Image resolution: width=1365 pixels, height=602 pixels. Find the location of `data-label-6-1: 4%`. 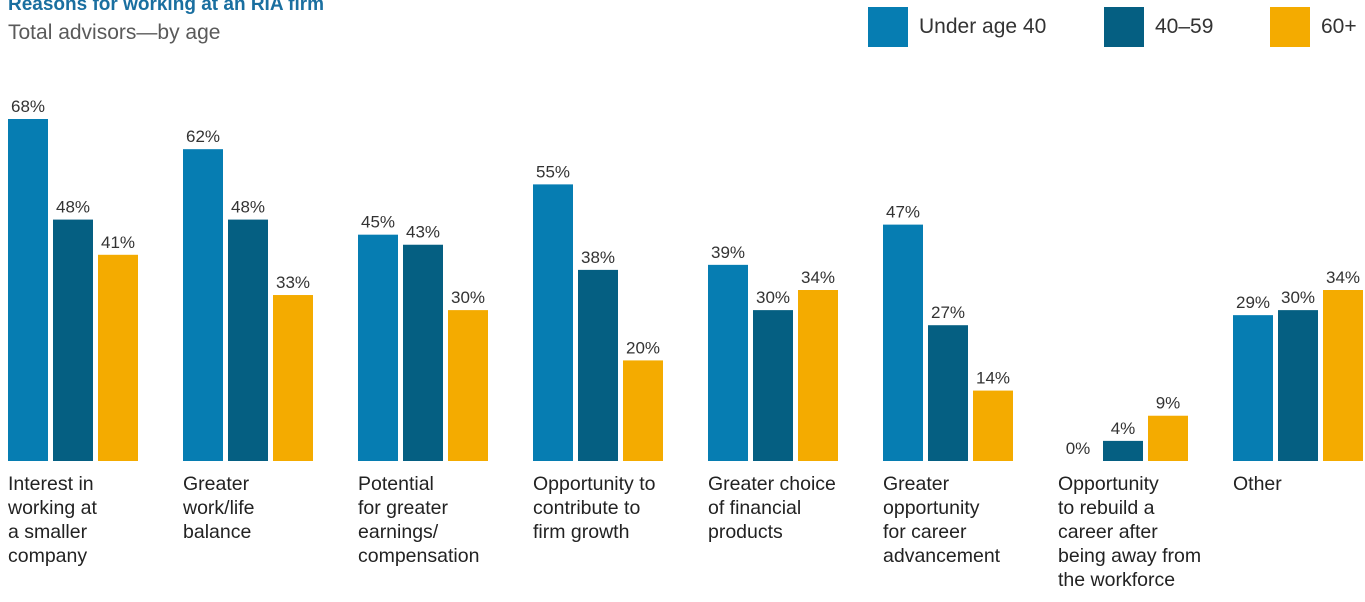

data-label-6-1: 4% is located at coordinates (1123, 428).